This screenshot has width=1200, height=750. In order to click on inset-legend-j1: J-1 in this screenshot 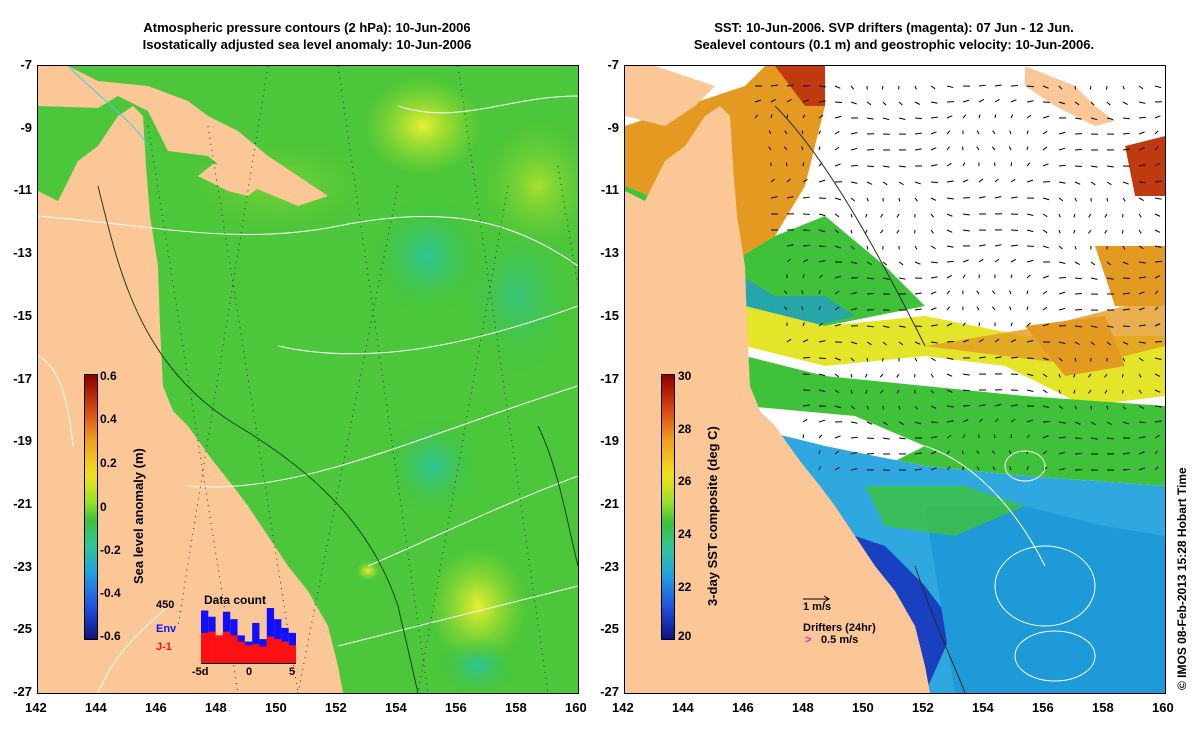, I will do `click(164, 647)`.